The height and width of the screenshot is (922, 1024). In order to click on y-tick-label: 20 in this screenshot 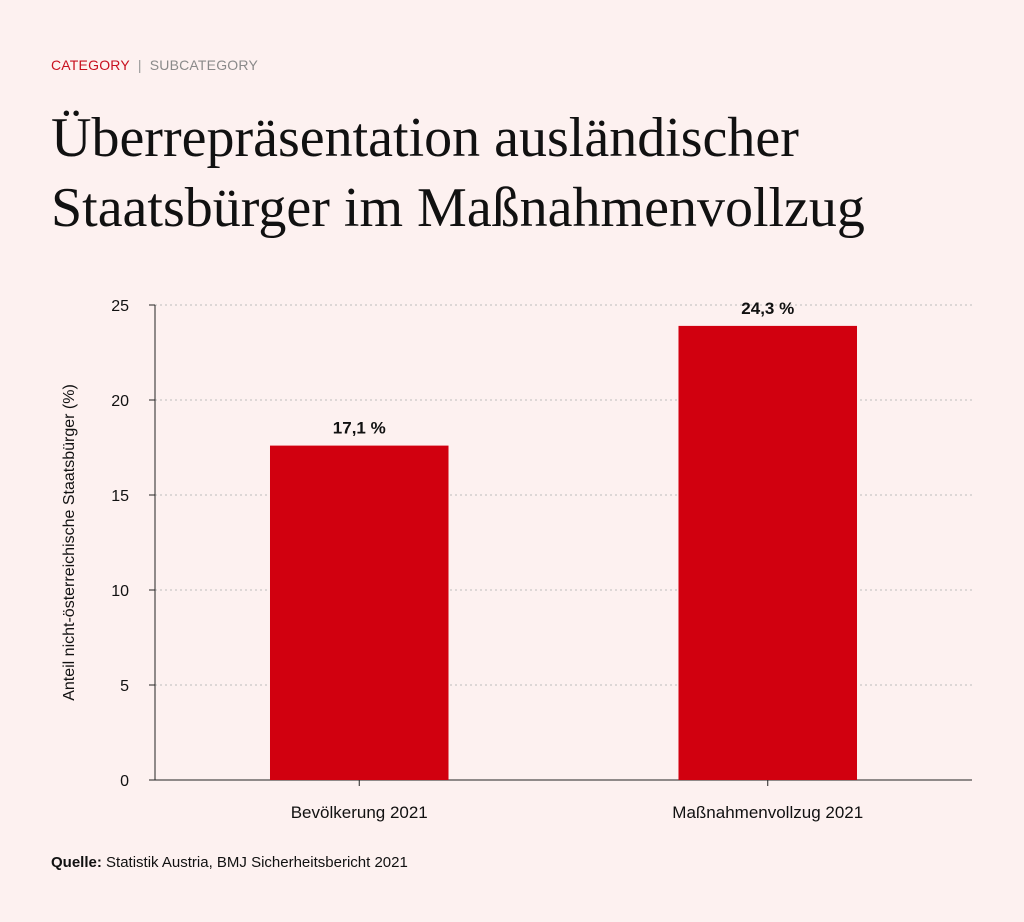, I will do `click(120, 401)`.